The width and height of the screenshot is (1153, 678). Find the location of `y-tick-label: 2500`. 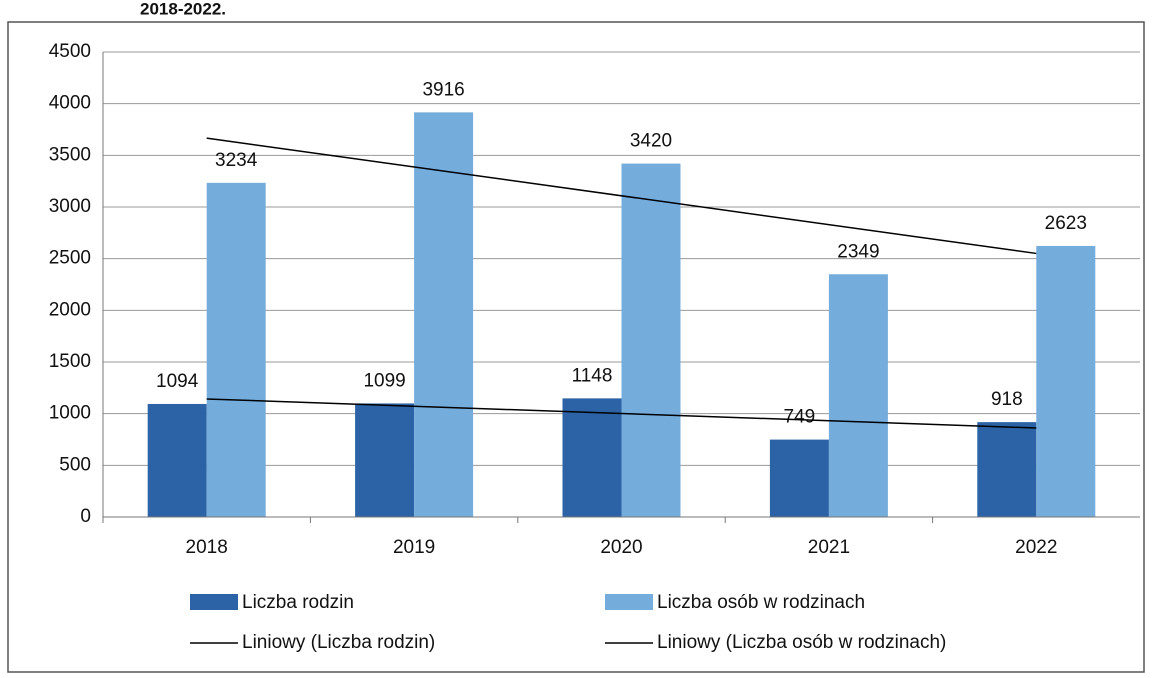

y-tick-label: 2500 is located at coordinates (70, 258).